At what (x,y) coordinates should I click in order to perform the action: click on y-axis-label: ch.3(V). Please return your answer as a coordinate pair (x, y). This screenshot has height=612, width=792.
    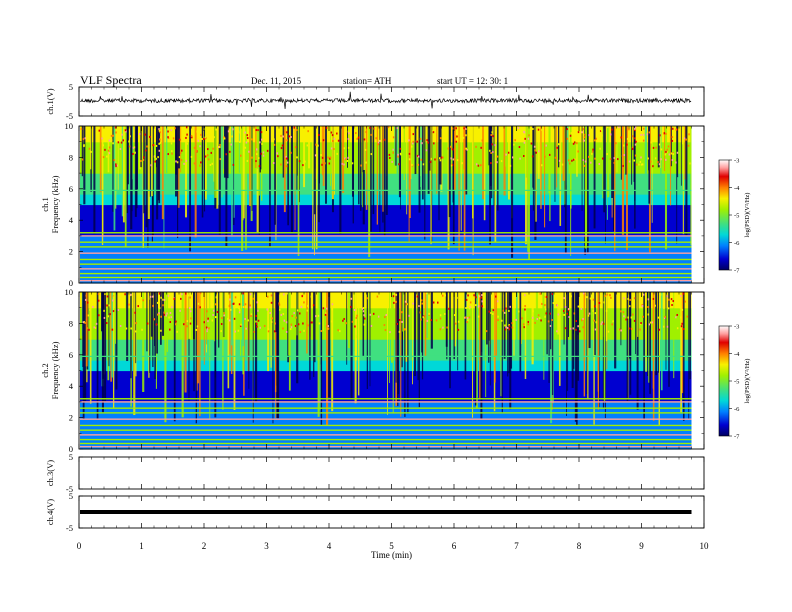
    Looking at the image, I should click on (50, 473).